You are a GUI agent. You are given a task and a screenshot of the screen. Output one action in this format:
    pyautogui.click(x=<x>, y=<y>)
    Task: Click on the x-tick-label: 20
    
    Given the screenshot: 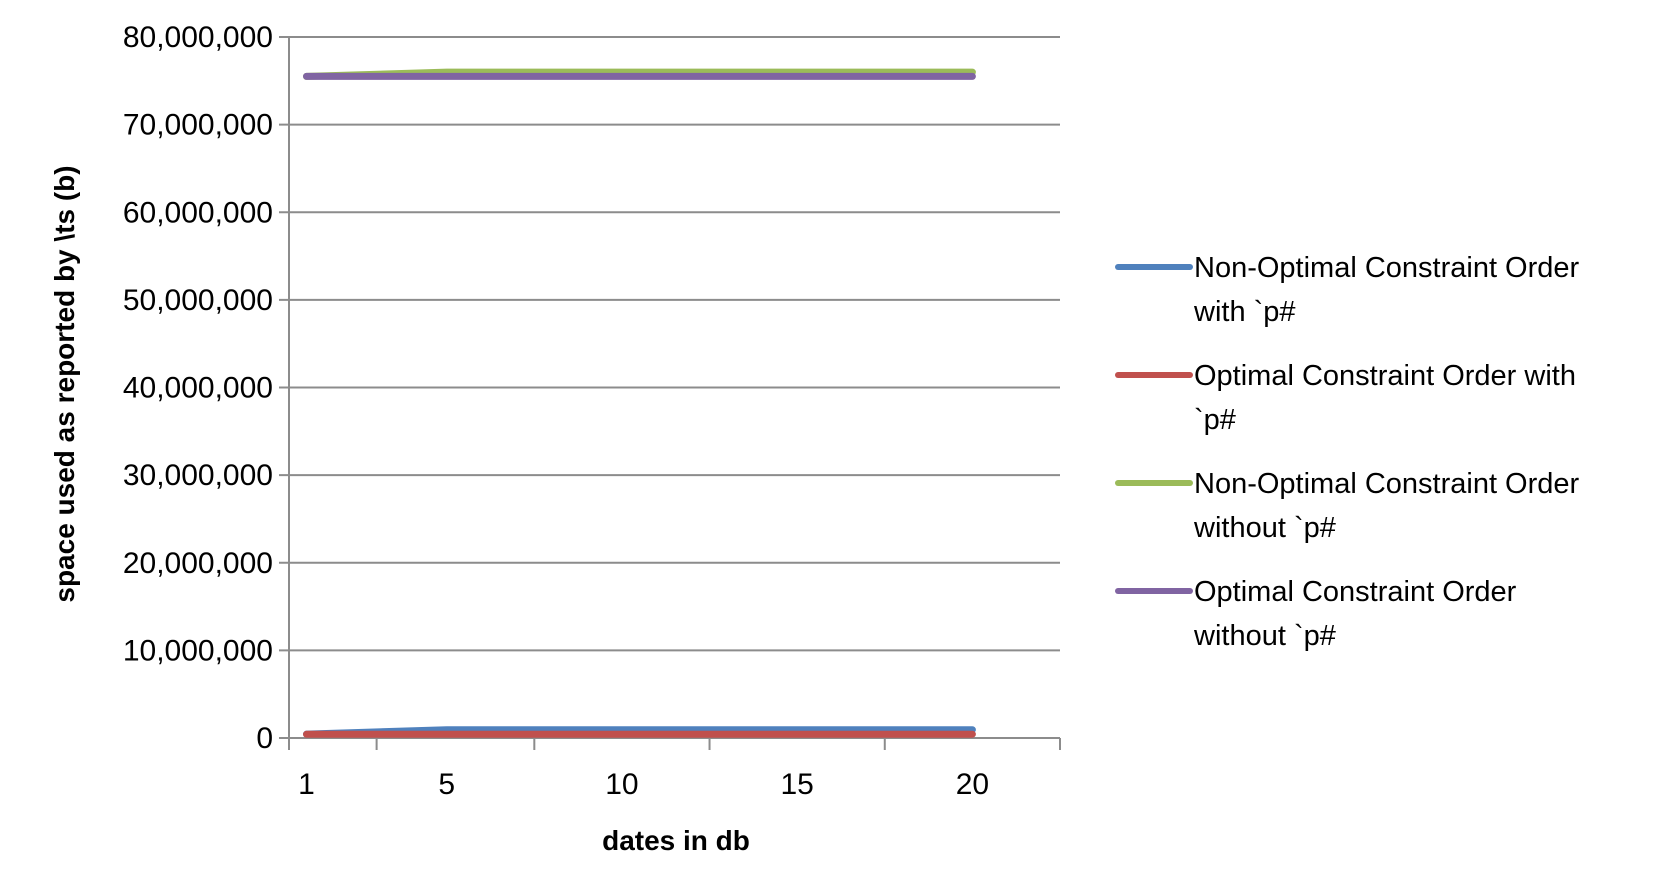 What is the action you would take?
    pyautogui.click(x=972, y=784)
    